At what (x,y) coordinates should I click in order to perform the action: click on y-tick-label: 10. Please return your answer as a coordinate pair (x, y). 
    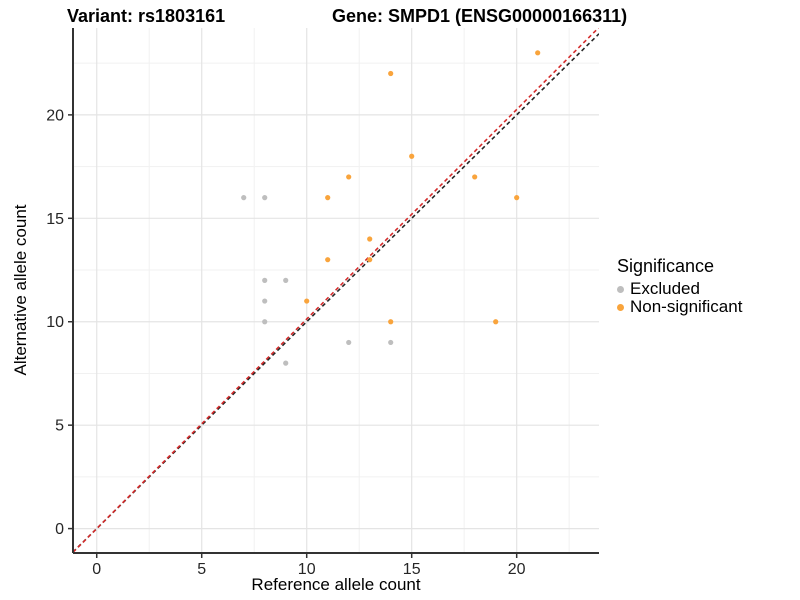
    Looking at the image, I should click on (55, 322).